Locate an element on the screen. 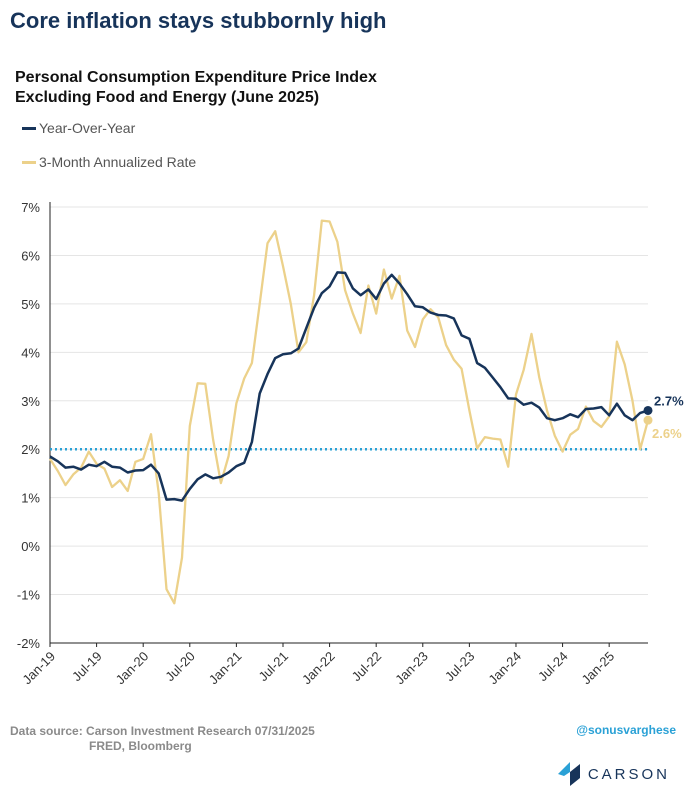  end-label-3-month: 2.6% is located at coordinates (667, 433).